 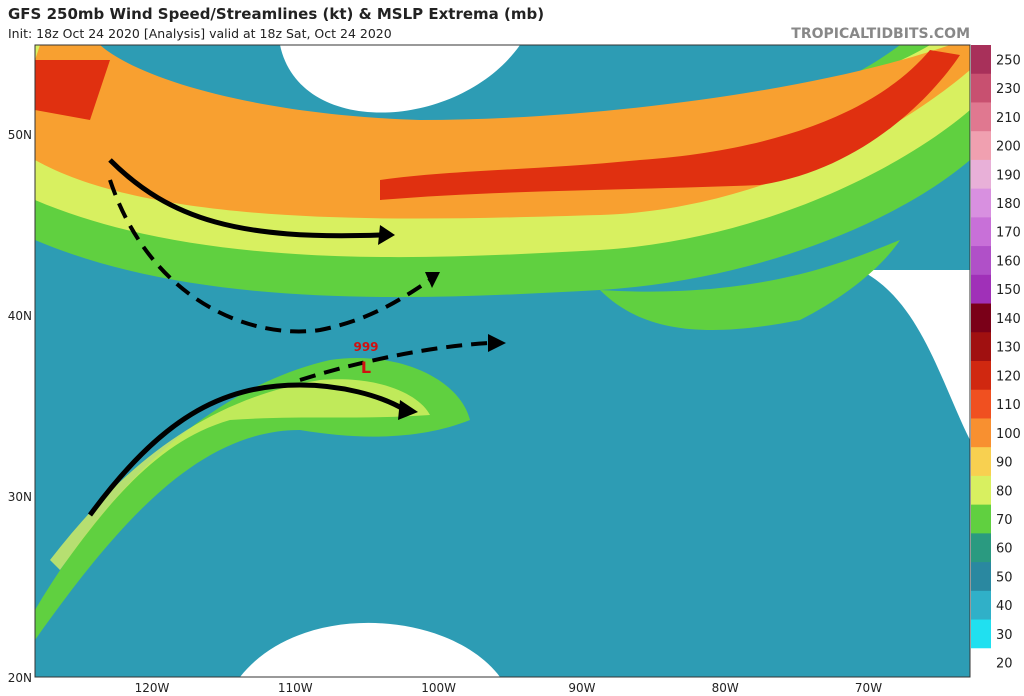 What do you see at coordinates (1008, 147) in the screenshot?
I see `colorbar-label: 200` at bounding box center [1008, 147].